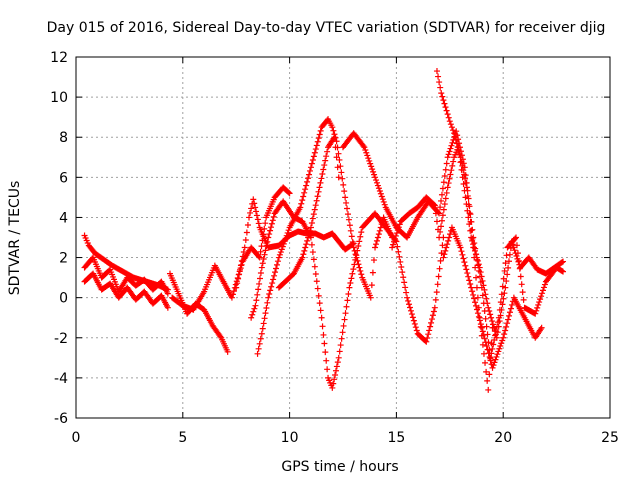 The height and width of the screenshot is (480, 640). Describe the element at coordinates (61, 419) in the screenshot. I see `y-tick-label: -6` at that location.